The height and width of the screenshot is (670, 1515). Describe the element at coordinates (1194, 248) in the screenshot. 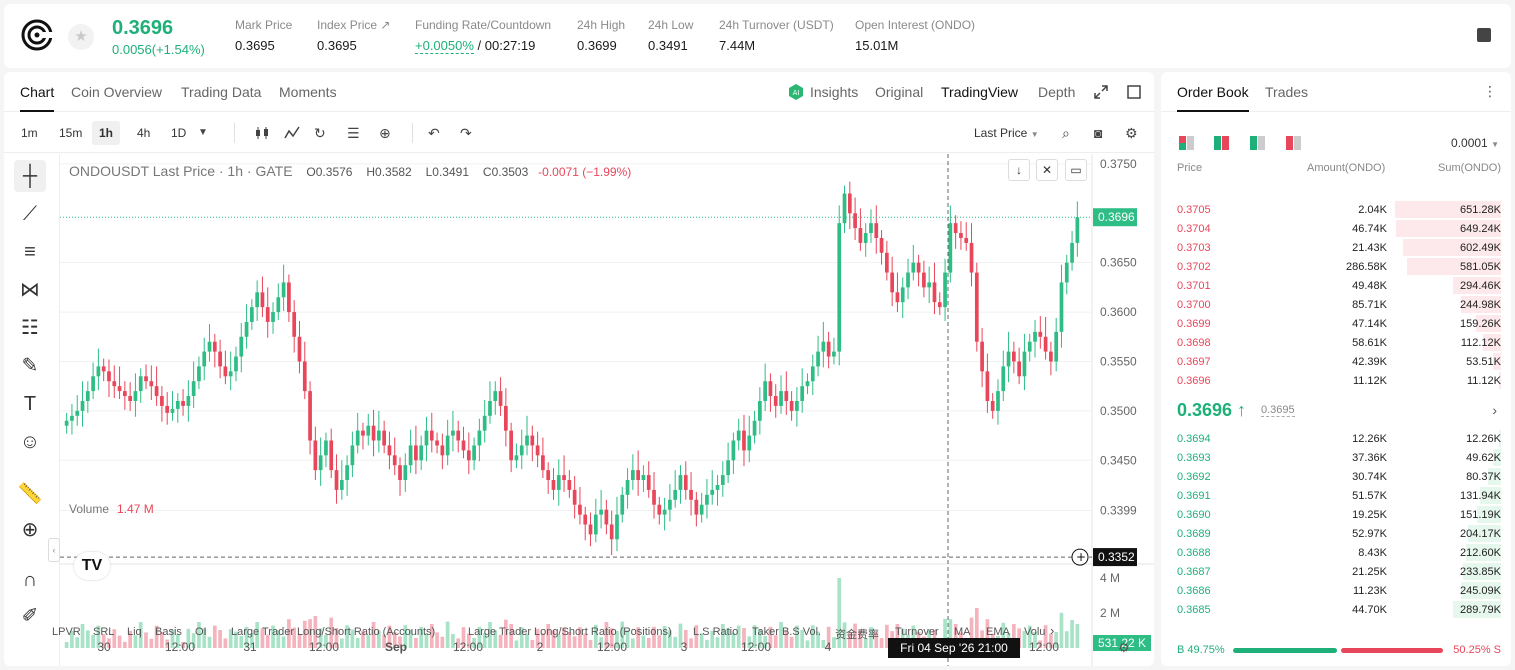

I see `ask-price: 0.3703` at that location.